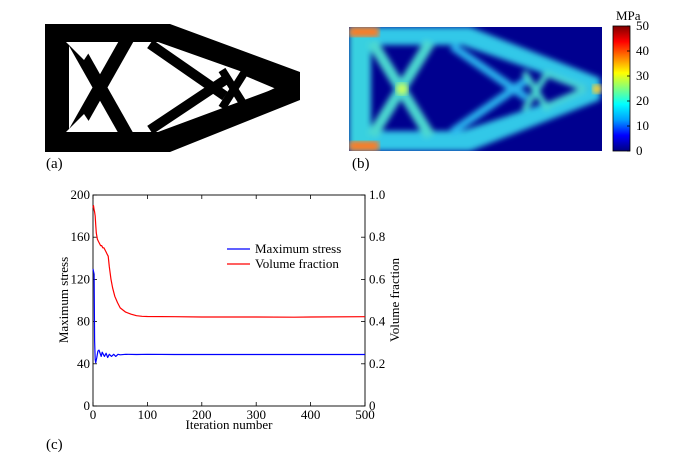  What do you see at coordinates (621, 88) in the screenshot?
I see `colorbar-gradient-bar` at bounding box center [621, 88].